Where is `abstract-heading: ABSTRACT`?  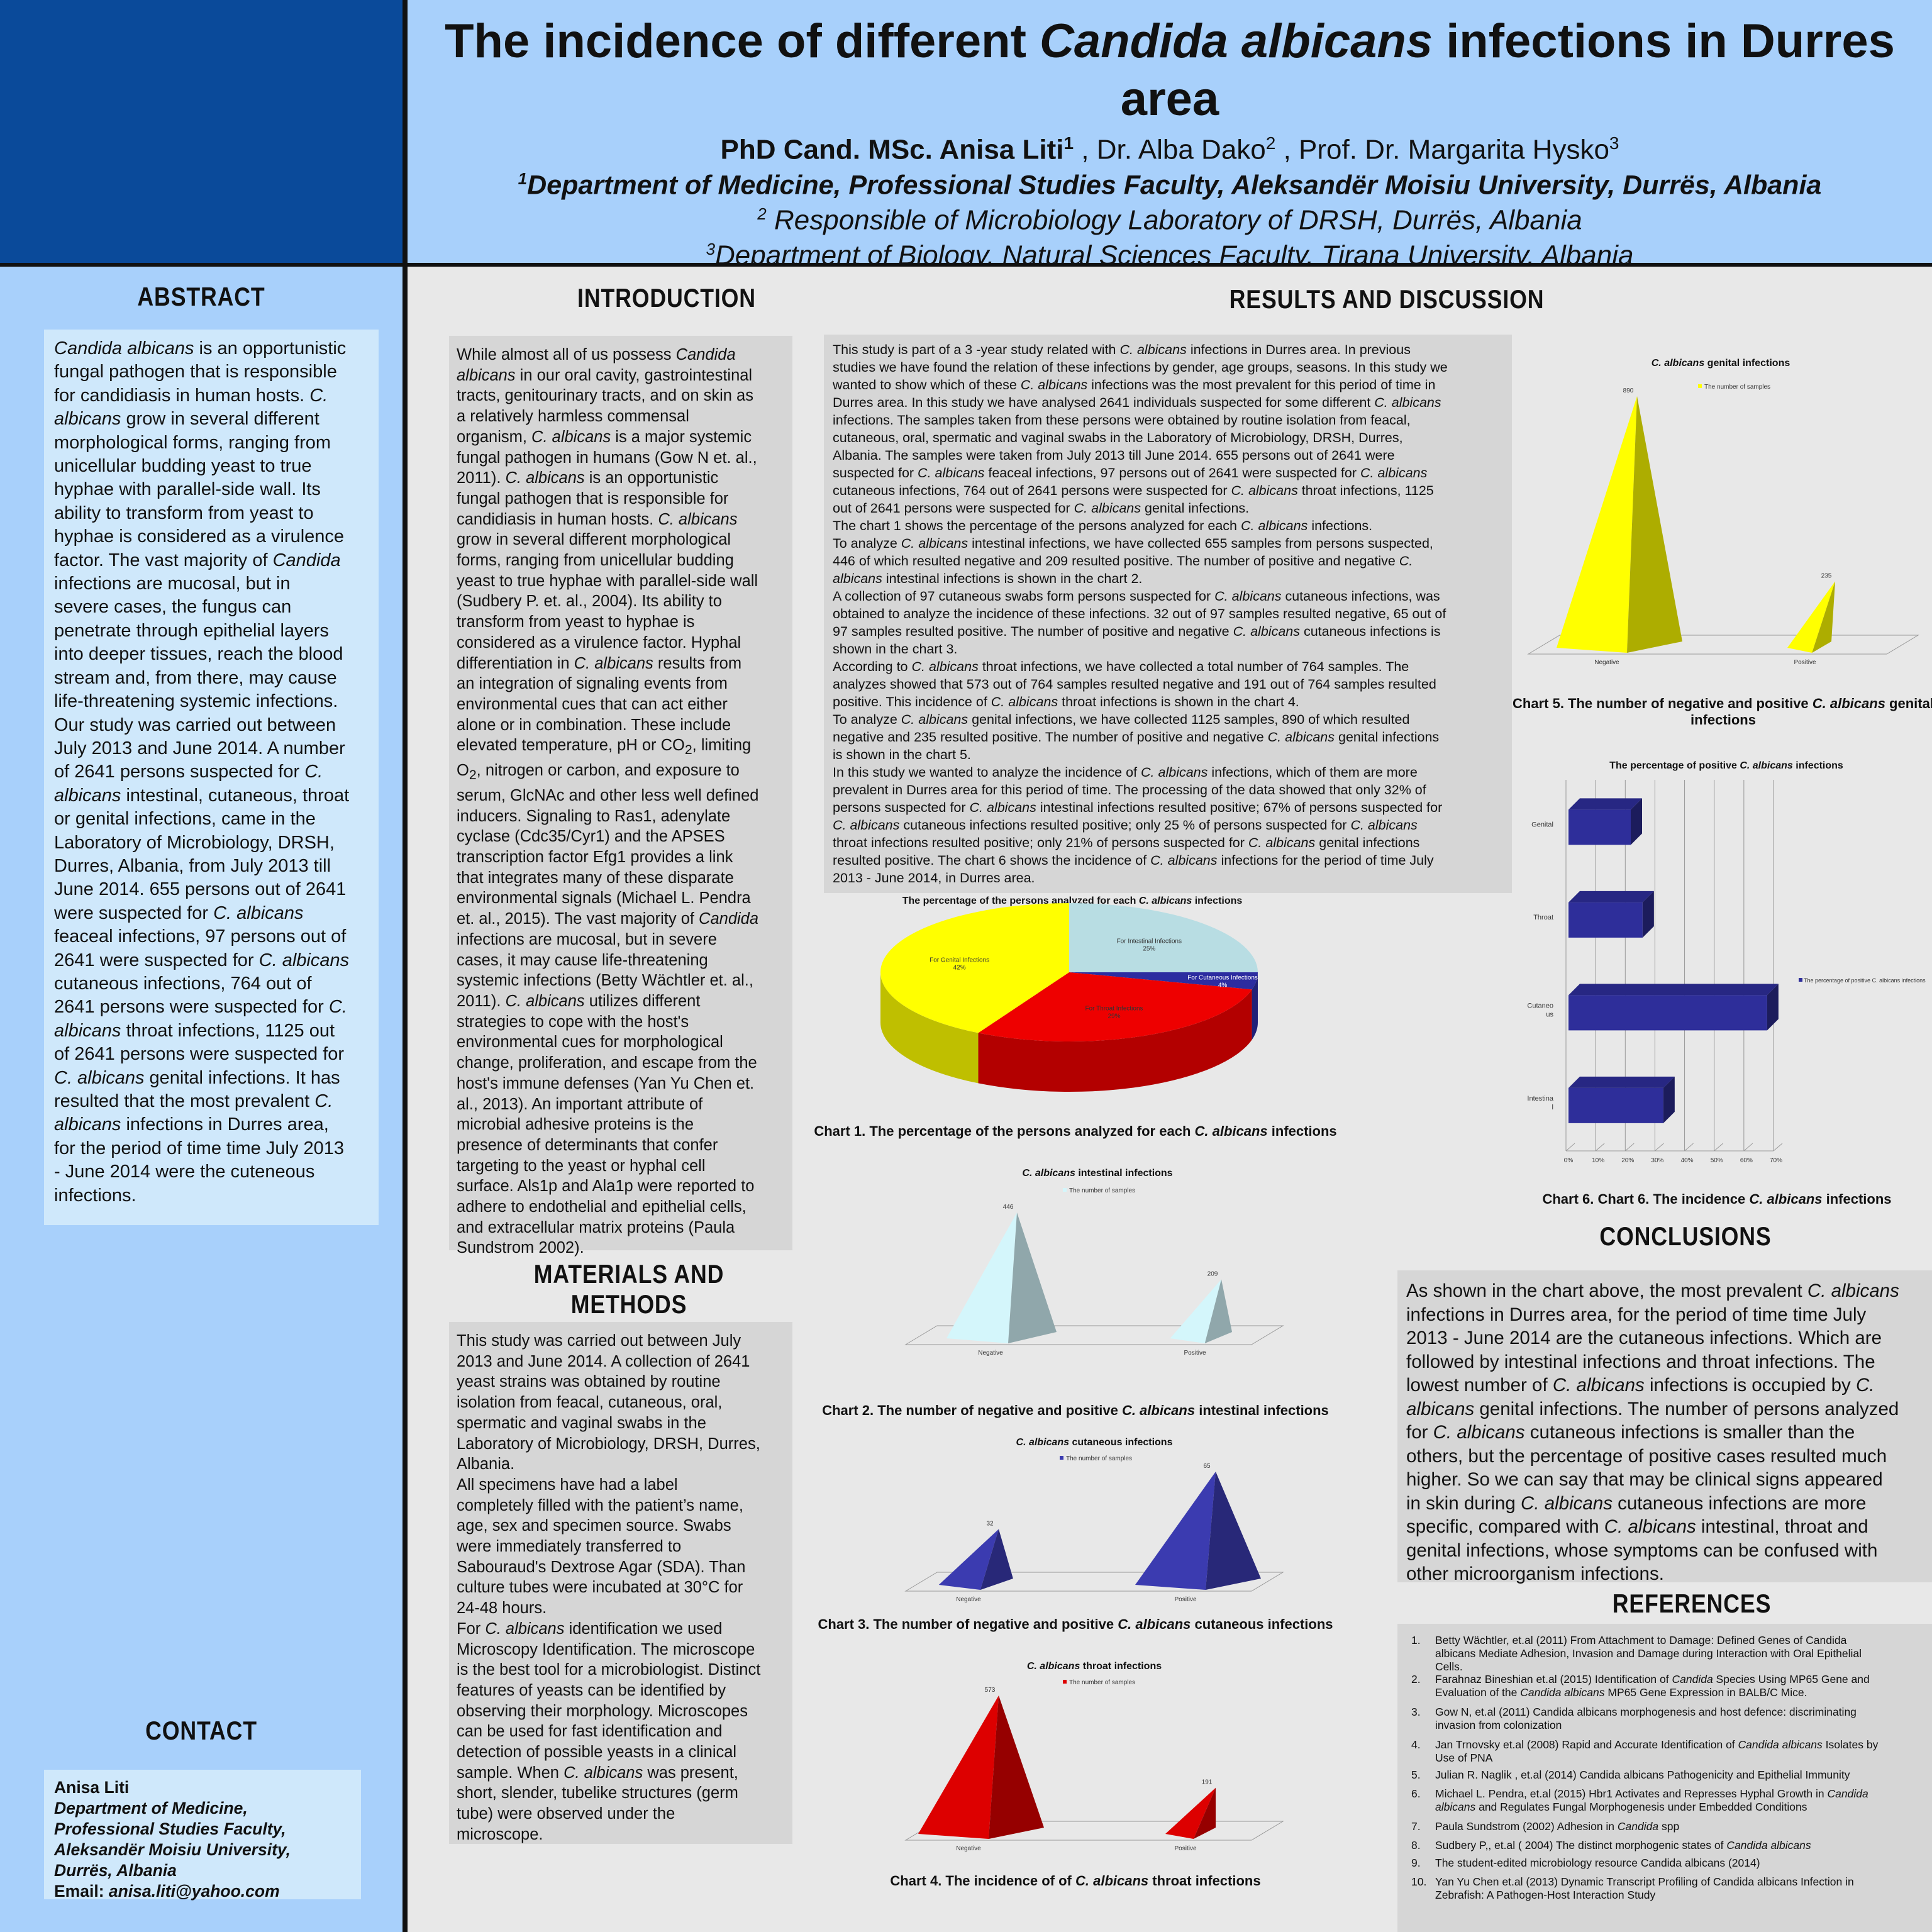
abstract-heading: ABSTRACT is located at coordinates (201, 296).